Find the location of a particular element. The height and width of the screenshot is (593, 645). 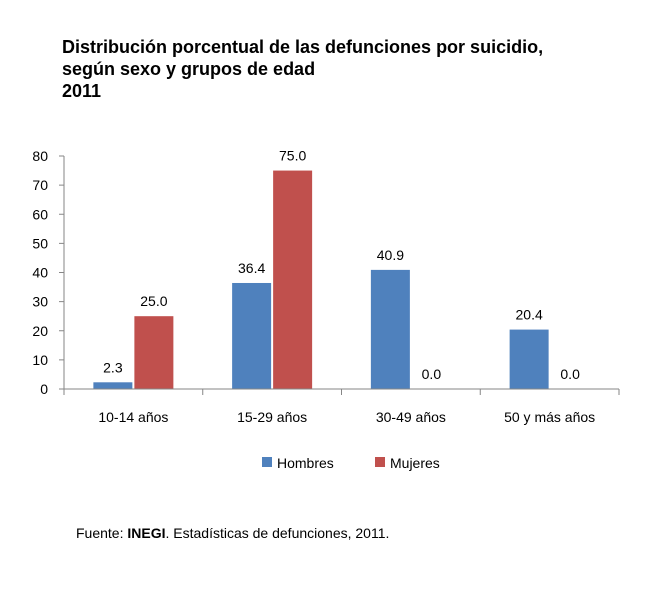

x-tick-label: 15-29 años is located at coordinates (272, 417).